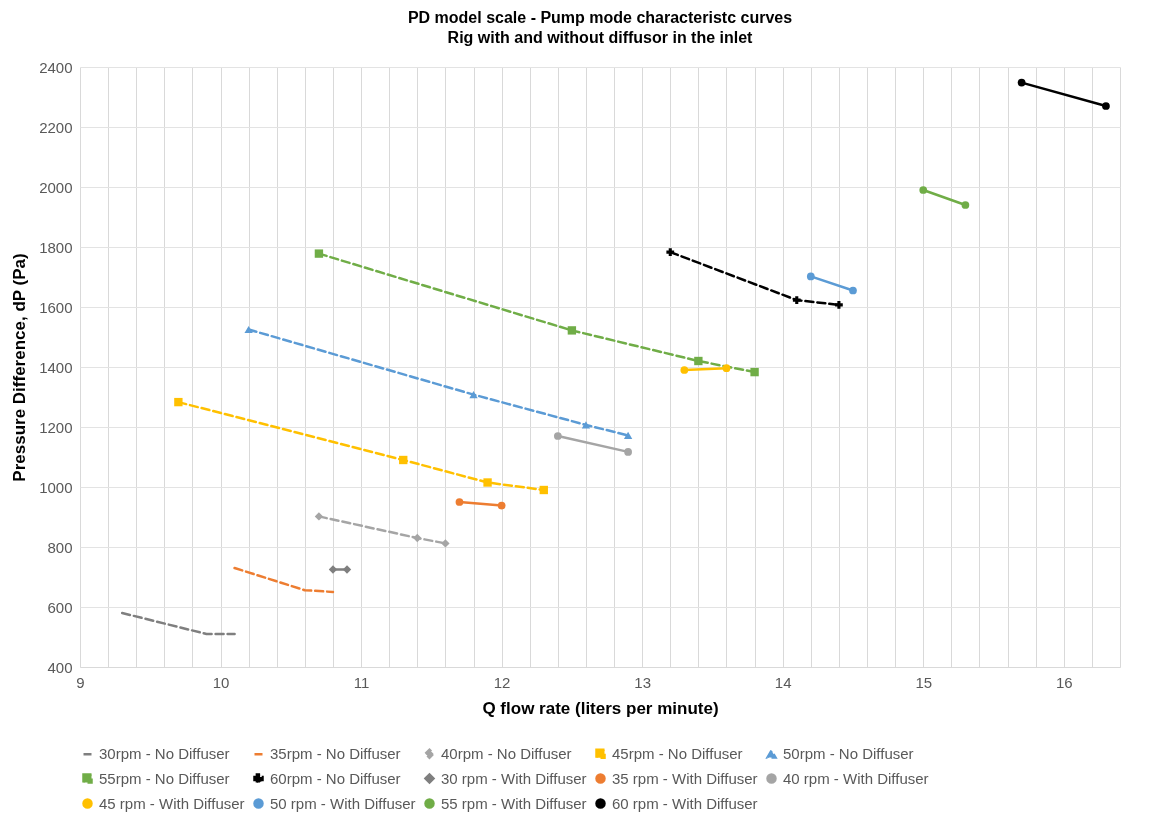  I want to click on y-axis-title: Pressure Difference, dP (Pa), so click(20, 367).